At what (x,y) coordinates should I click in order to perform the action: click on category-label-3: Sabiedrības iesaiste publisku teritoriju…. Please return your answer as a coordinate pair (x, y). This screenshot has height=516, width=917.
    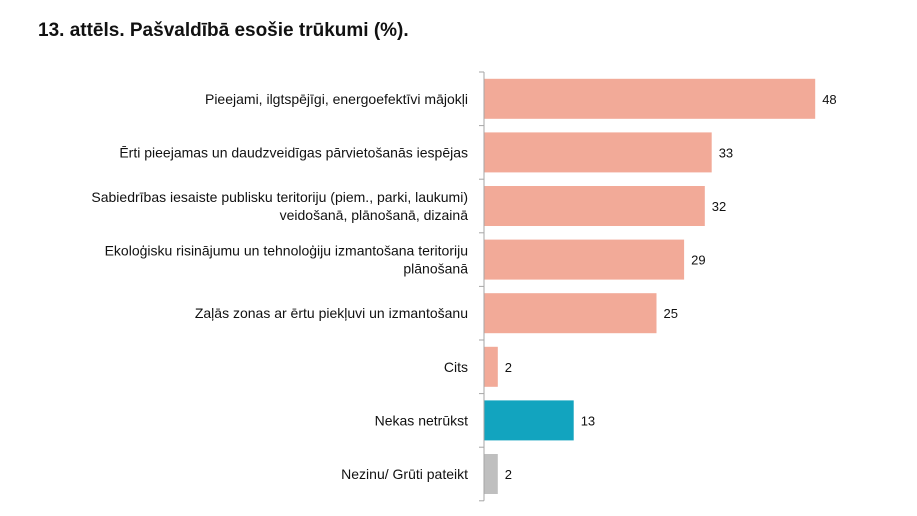
    Looking at the image, I should click on (279, 206).